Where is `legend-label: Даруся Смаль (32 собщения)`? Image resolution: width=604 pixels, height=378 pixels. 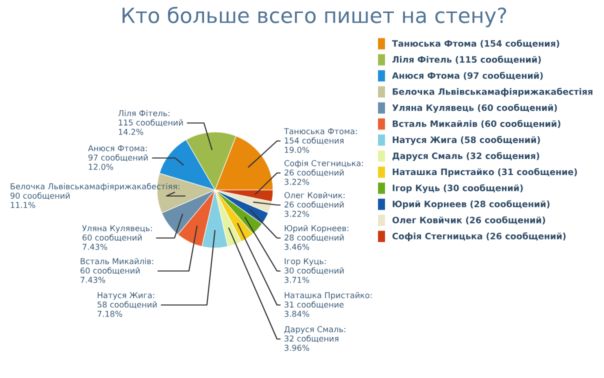 legend-label: Даруся Смаль (32 собщения) is located at coordinates (466, 156).